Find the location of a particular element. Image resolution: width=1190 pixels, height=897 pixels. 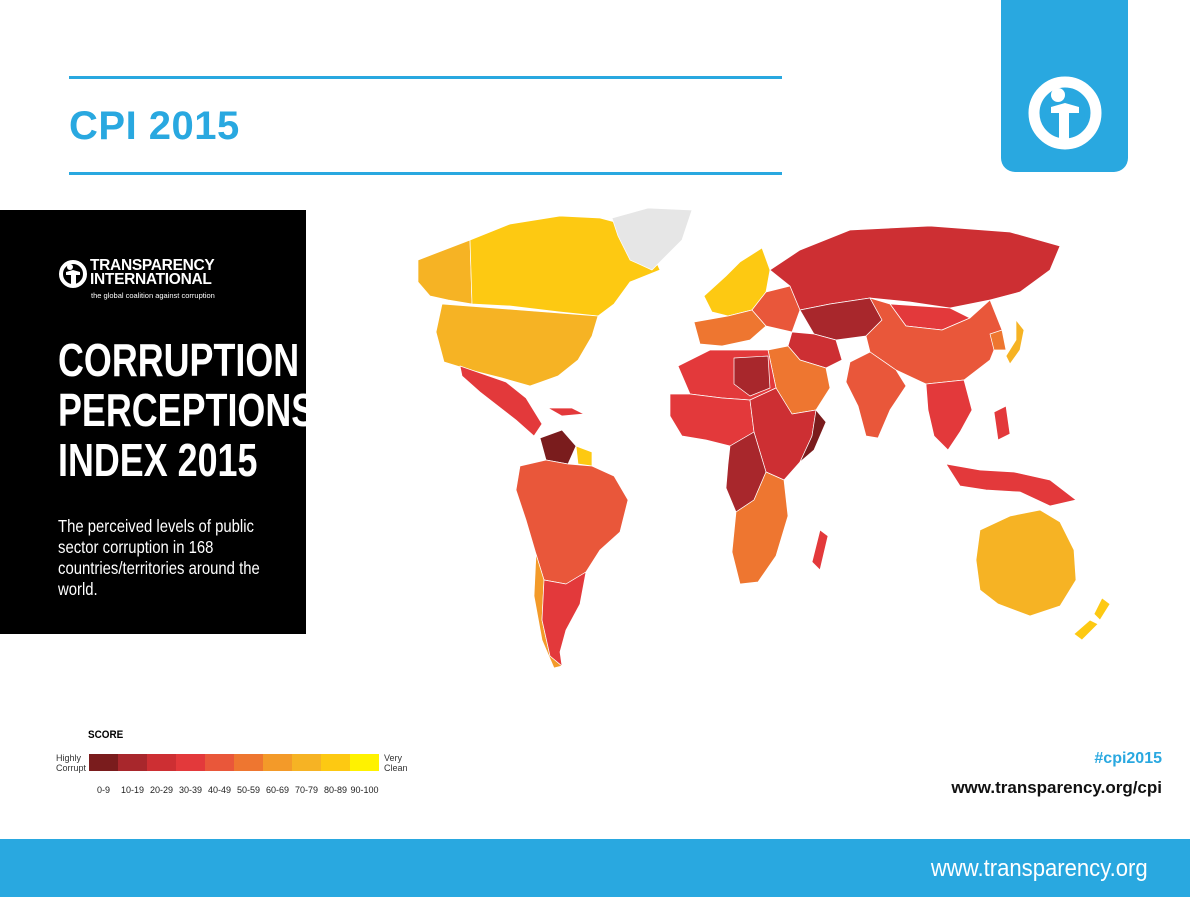

footer-url-link: www.transparency.org is located at coordinates (1039, 868).